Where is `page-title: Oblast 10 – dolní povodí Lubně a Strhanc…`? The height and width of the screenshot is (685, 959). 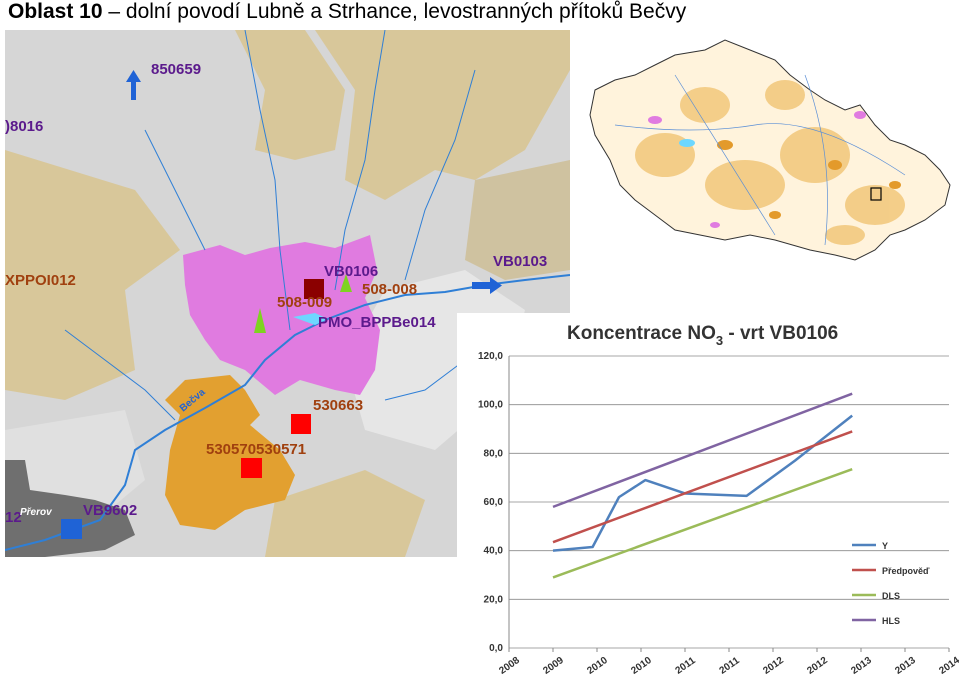 page-title: Oblast 10 – dolní povodí Lubně a Strhanc… is located at coordinates (347, 11).